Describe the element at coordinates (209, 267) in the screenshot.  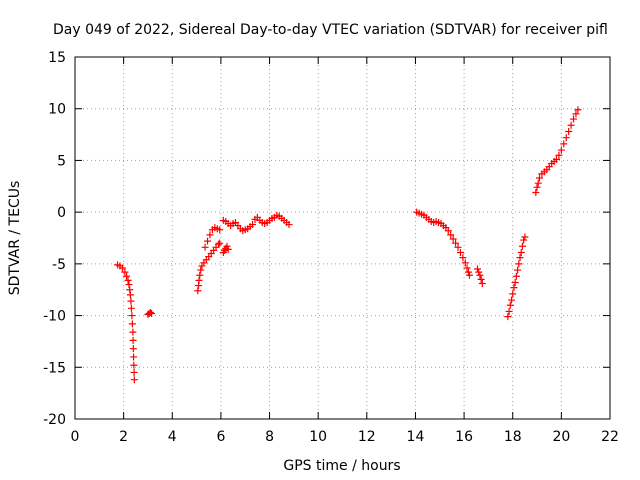
I see `series-arc3` at that location.